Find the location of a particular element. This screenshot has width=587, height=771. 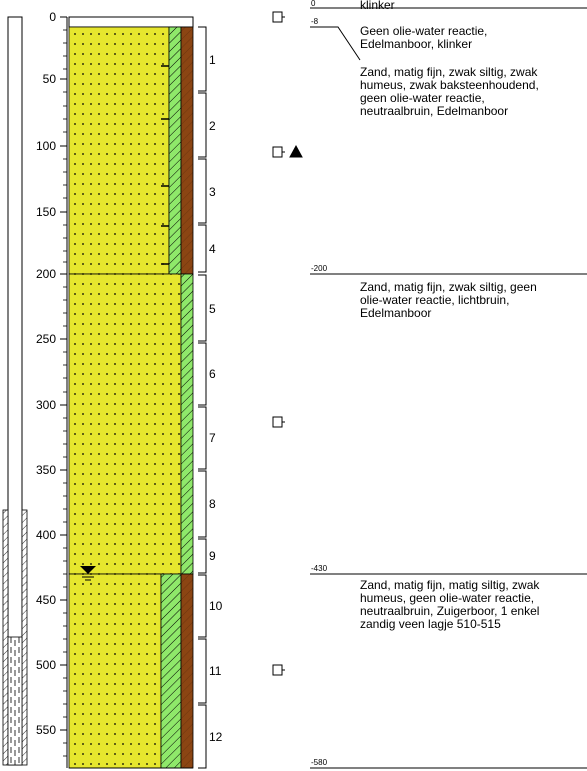

depth-label: 450 is located at coordinates (46, 600).